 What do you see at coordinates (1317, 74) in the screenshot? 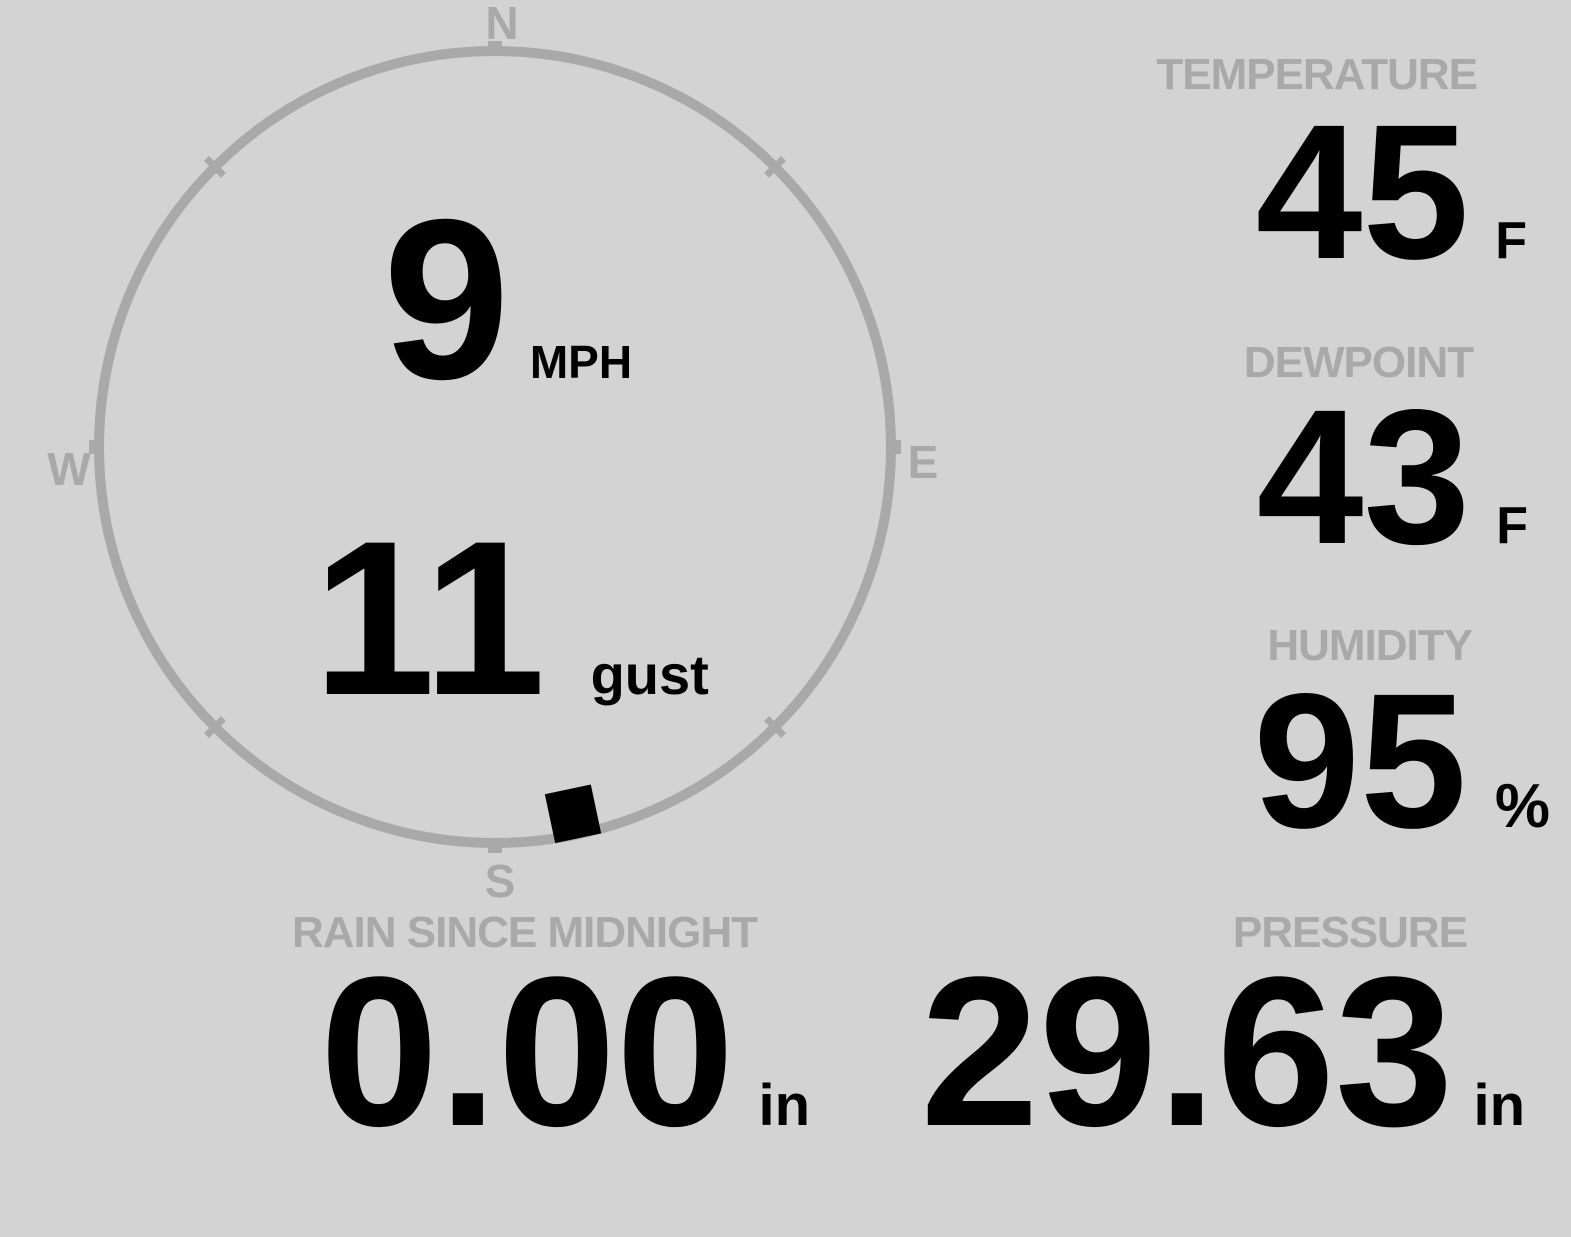
I see `temperature-label: TEMPERATURE` at bounding box center [1317, 74].